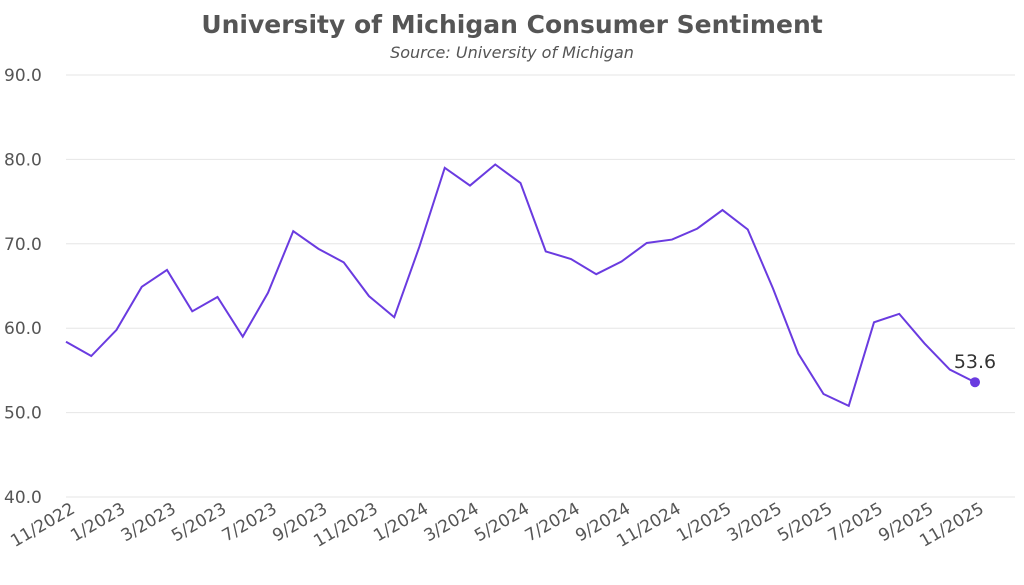  I want to click on x-tick-label: 5/2025, so click(805, 522).